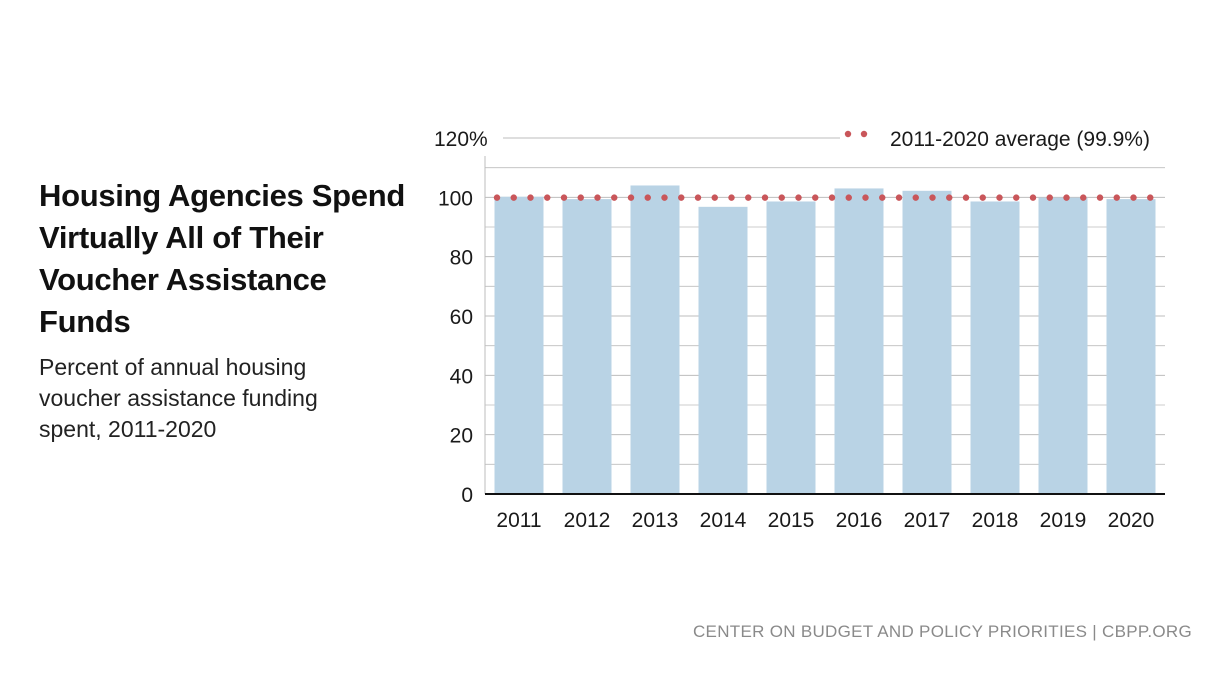  Describe the element at coordinates (519, 345) in the screenshot. I see `bar-2011` at that location.